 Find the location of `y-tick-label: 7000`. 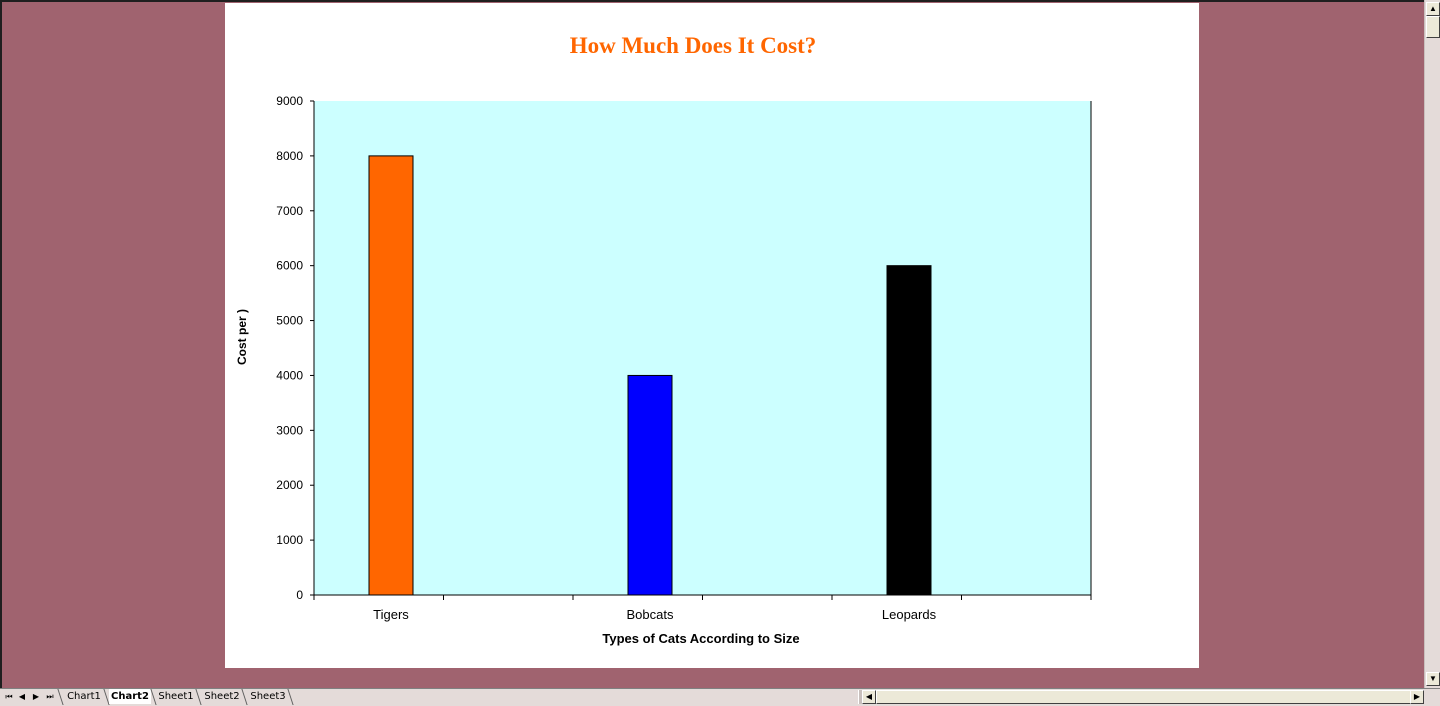

y-tick-label: 7000 is located at coordinates (289, 211).